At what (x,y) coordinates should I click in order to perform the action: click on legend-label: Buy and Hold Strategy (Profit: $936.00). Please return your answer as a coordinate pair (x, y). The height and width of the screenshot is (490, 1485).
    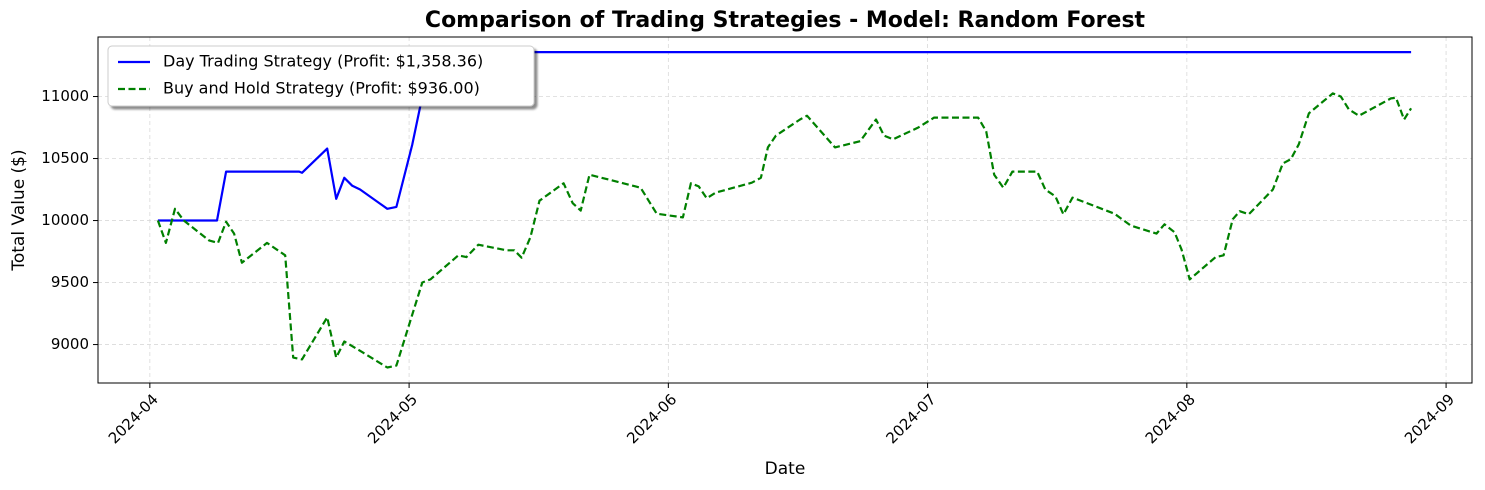
    Looking at the image, I should click on (321, 88).